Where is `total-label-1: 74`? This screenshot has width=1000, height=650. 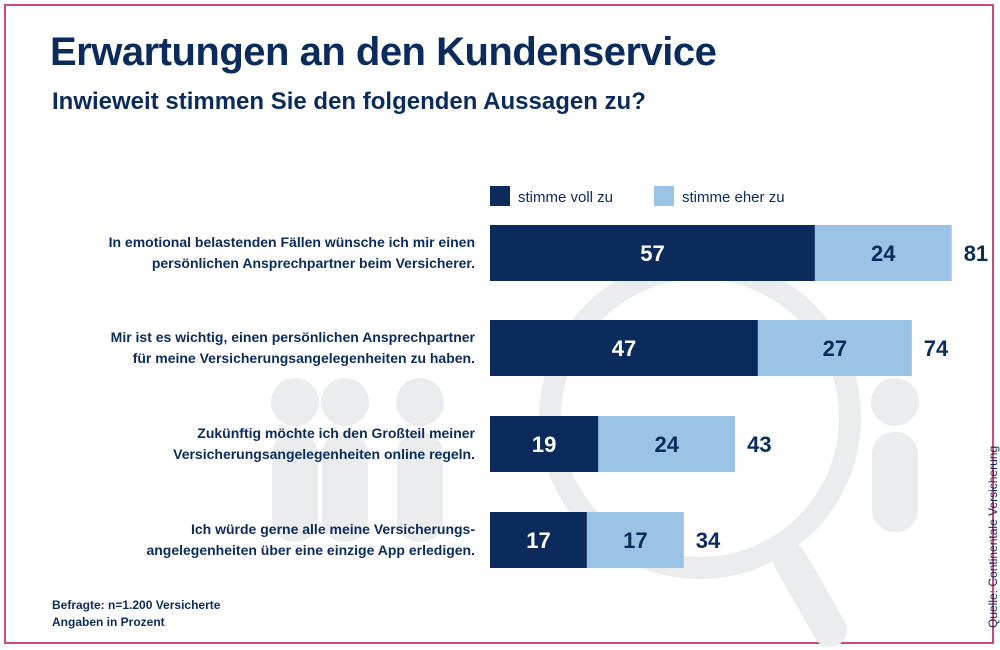
total-label-1: 74 is located at coordinates (936, 348).